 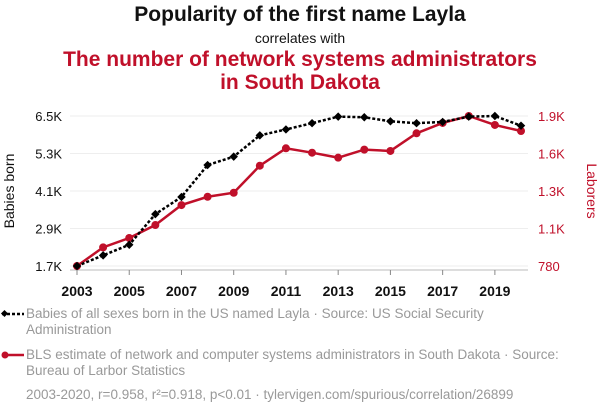 I want to click on title2-line2: in South Dakota, so click(x=300, y=82).